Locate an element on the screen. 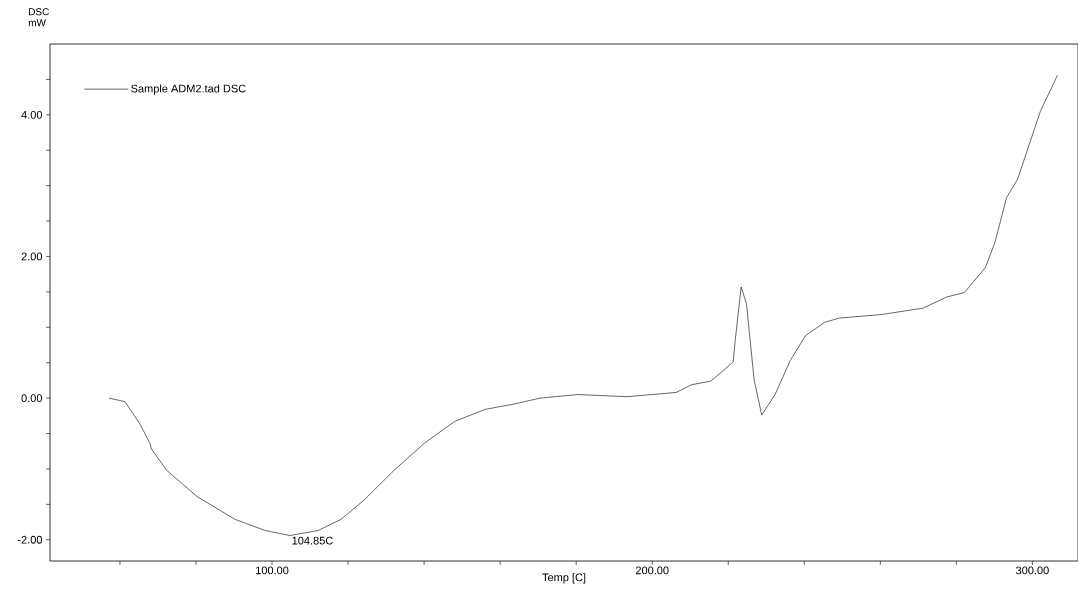 This screenshot has height=594, width=1078. annotation: 104.85C is located at coordinates (312, 540).